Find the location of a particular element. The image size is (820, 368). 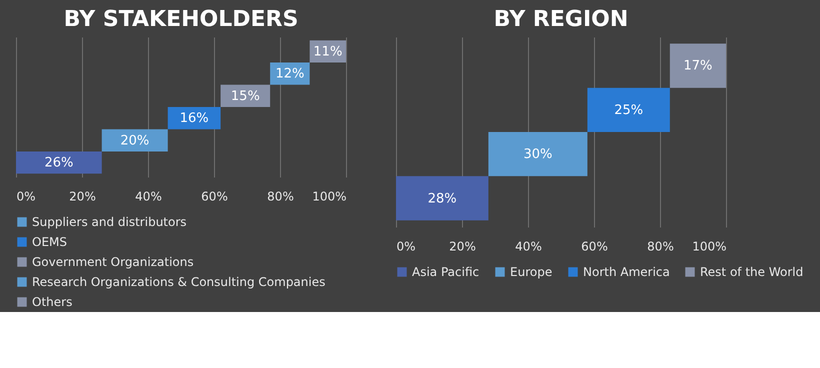

legend-label: Research Organizations & Consulting Companies is located at coordinates (179, 282).